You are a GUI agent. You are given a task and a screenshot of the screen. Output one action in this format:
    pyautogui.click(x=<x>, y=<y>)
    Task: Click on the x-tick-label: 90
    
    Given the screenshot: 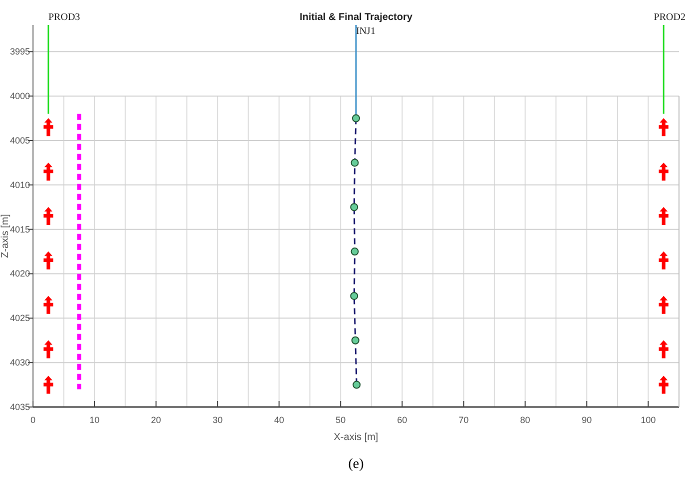 What is the action you would take?
    pyautogui.click(x=587, y=420)
    